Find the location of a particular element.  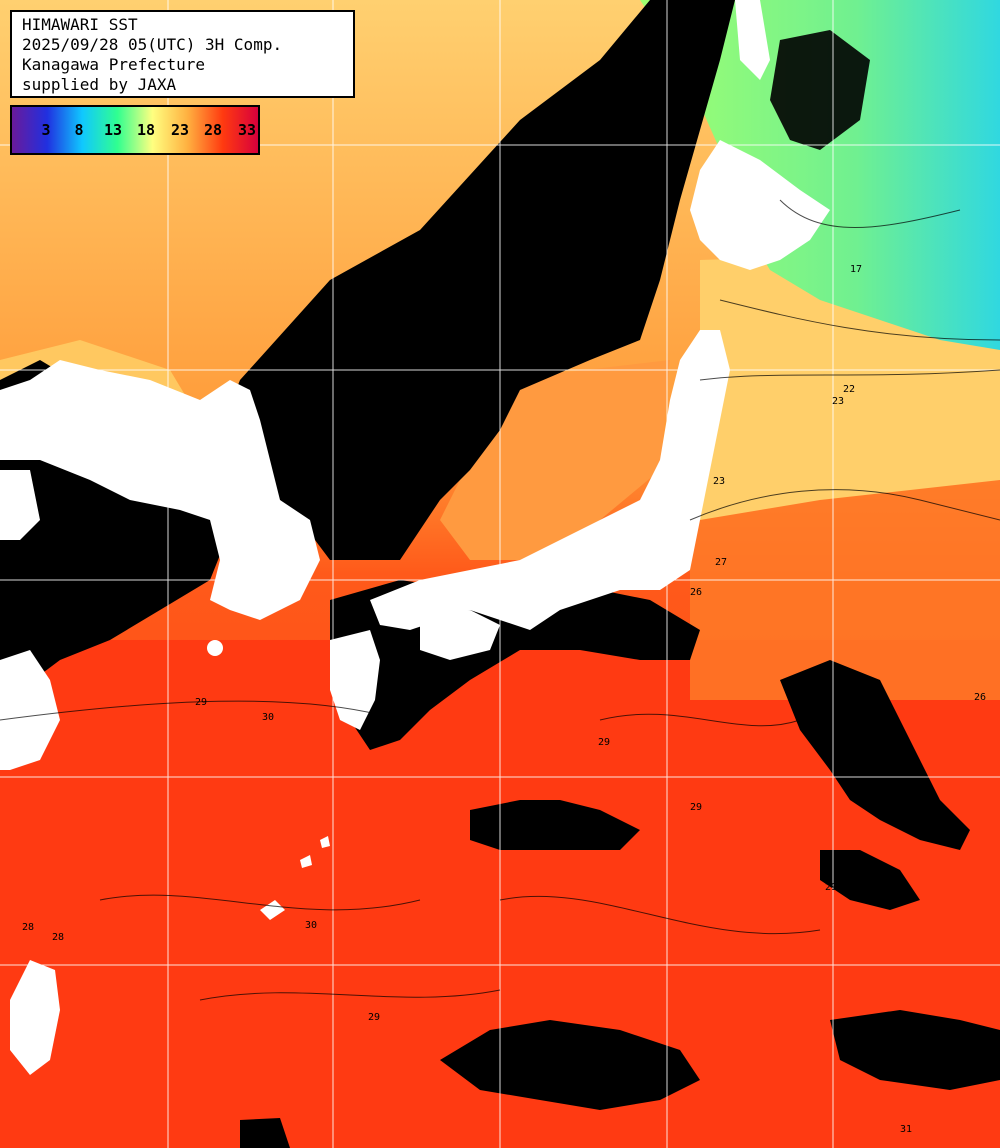

land-korea-china is located at coordinates (160, 490).